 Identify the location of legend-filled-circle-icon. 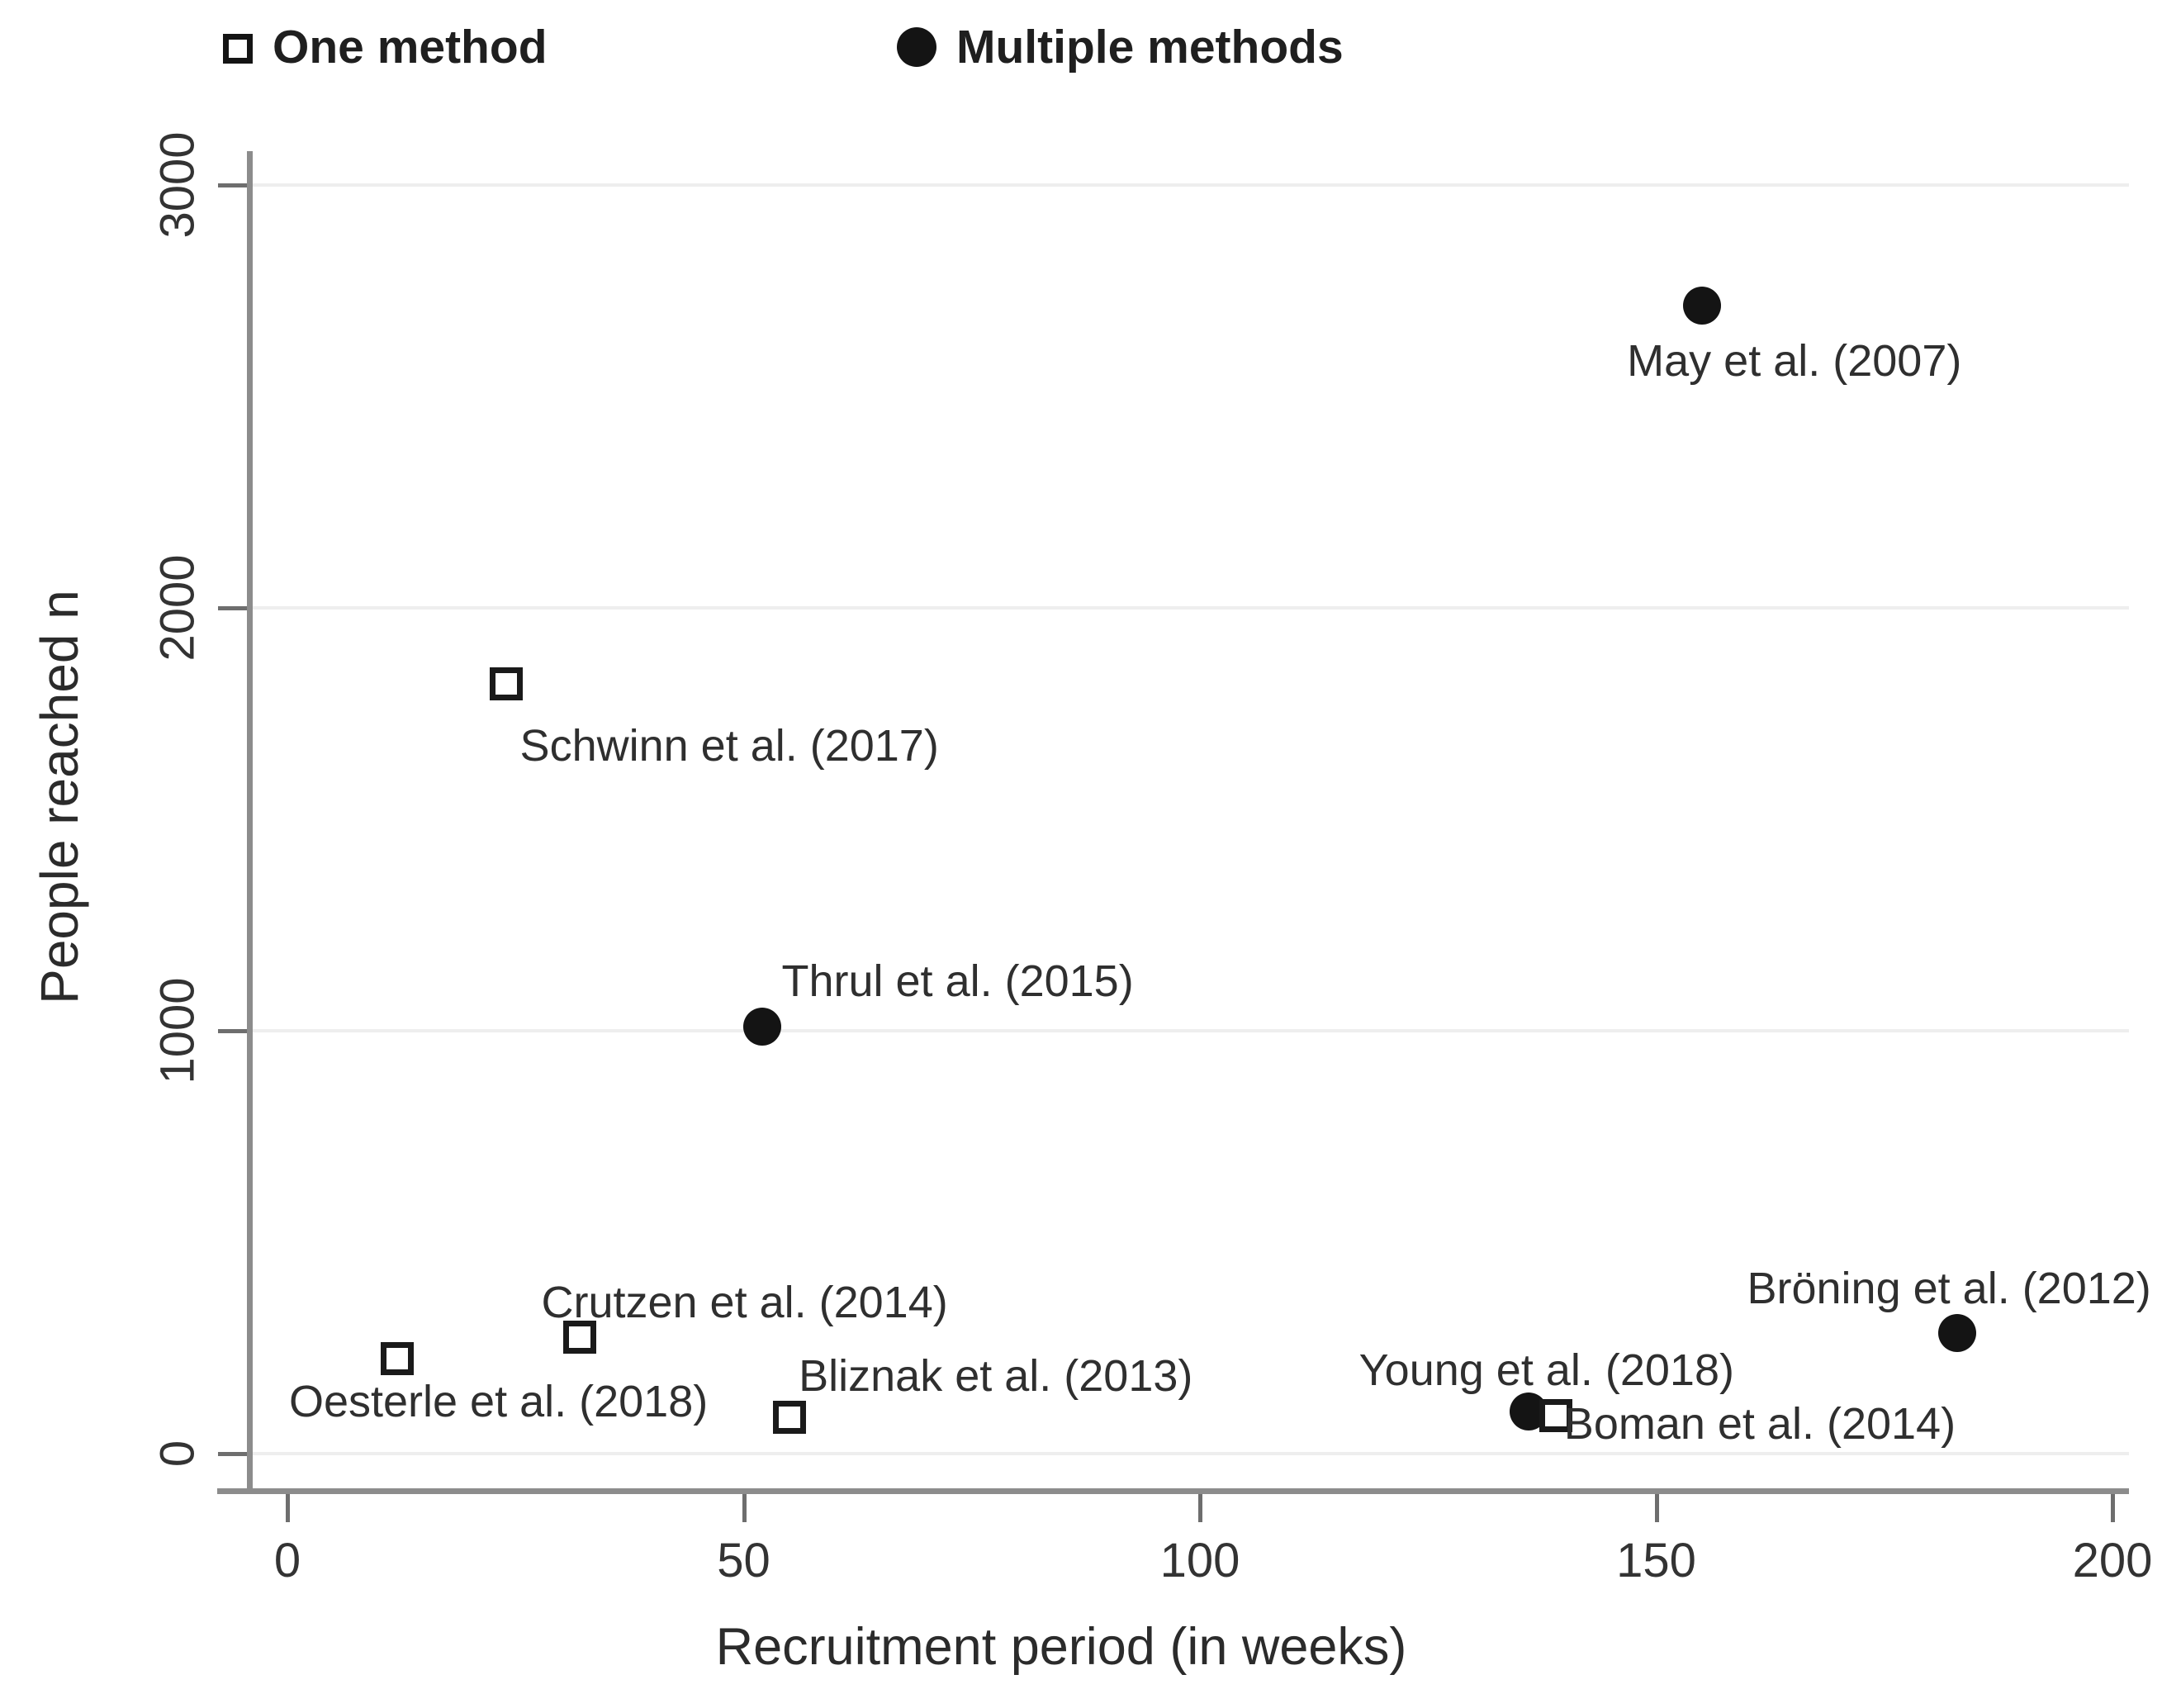
(916, 47).